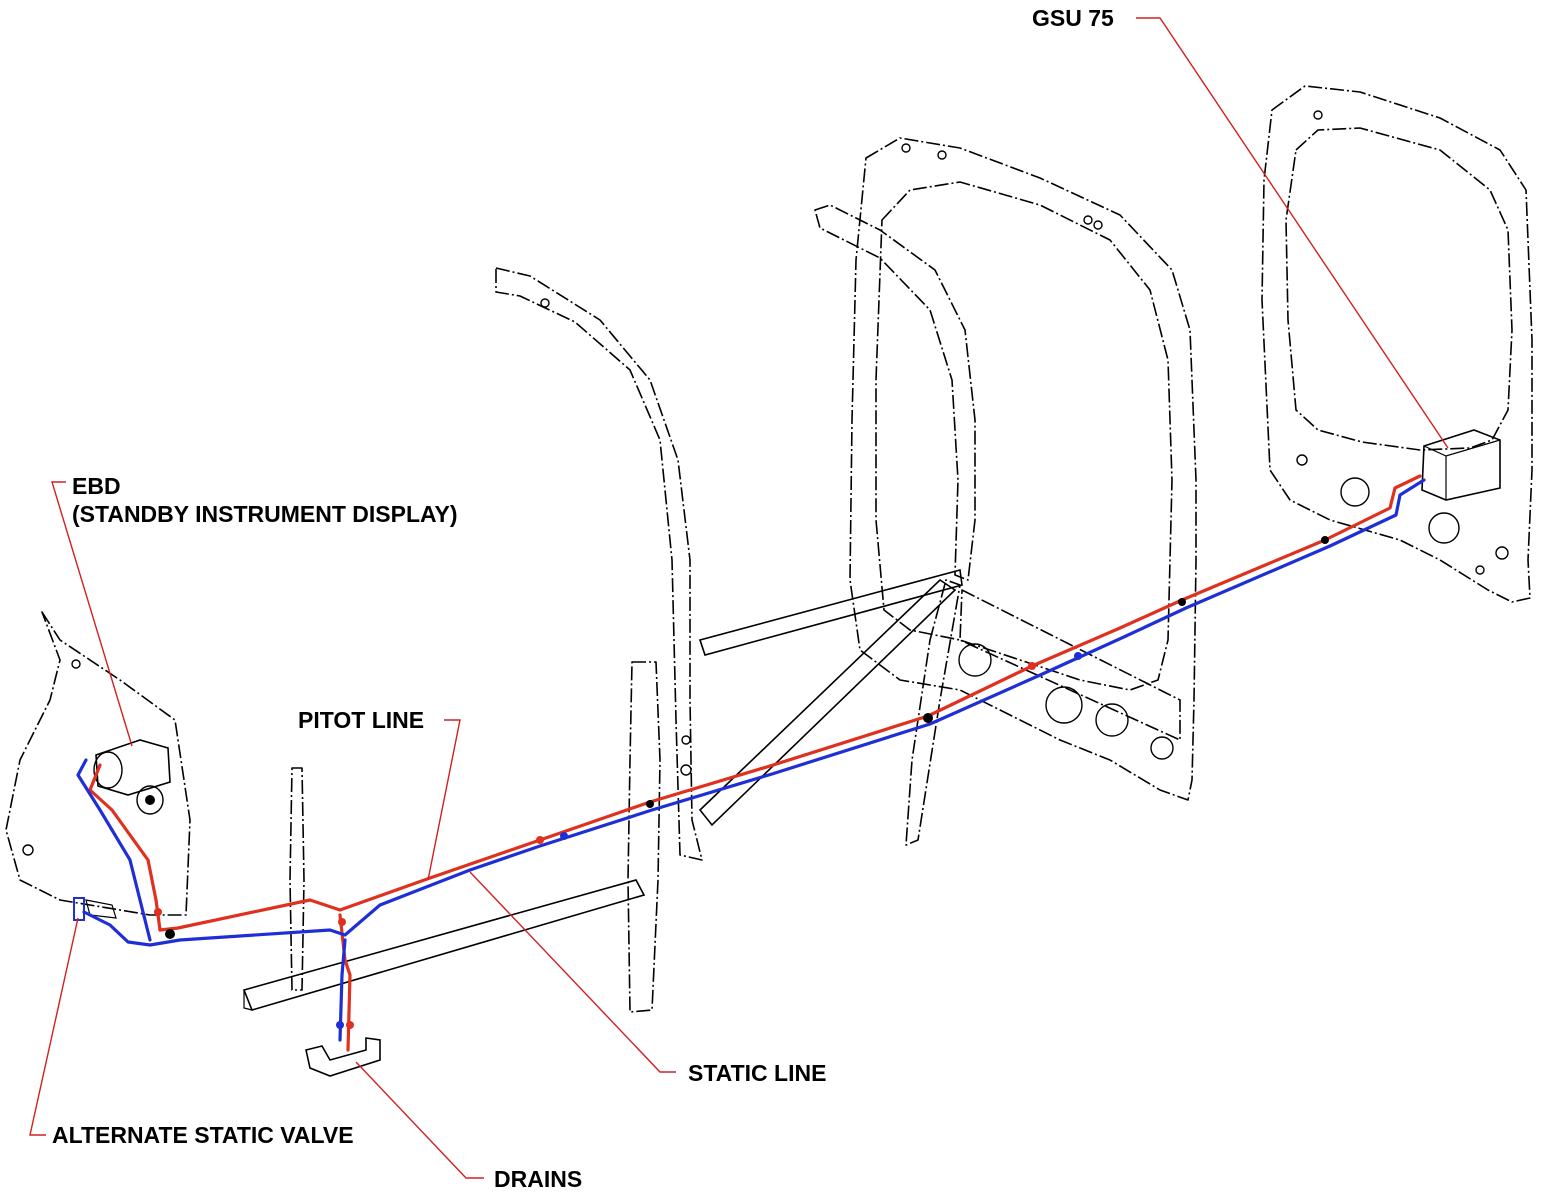  Describe the element at coordinates (1023, 469) in the screenshot. I see `middle-bulkhead-frame` at that location.